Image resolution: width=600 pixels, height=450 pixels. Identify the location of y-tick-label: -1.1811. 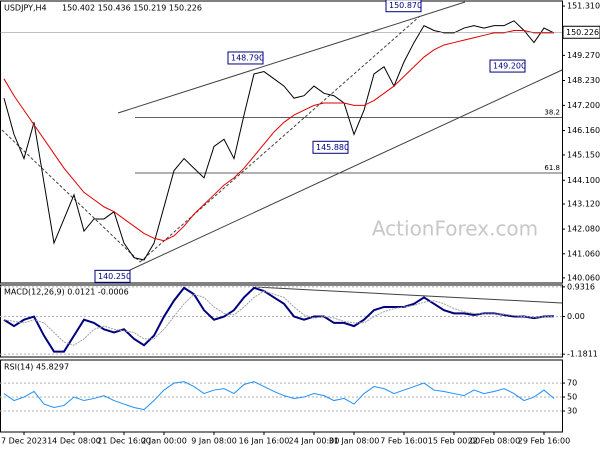
(582, 354).